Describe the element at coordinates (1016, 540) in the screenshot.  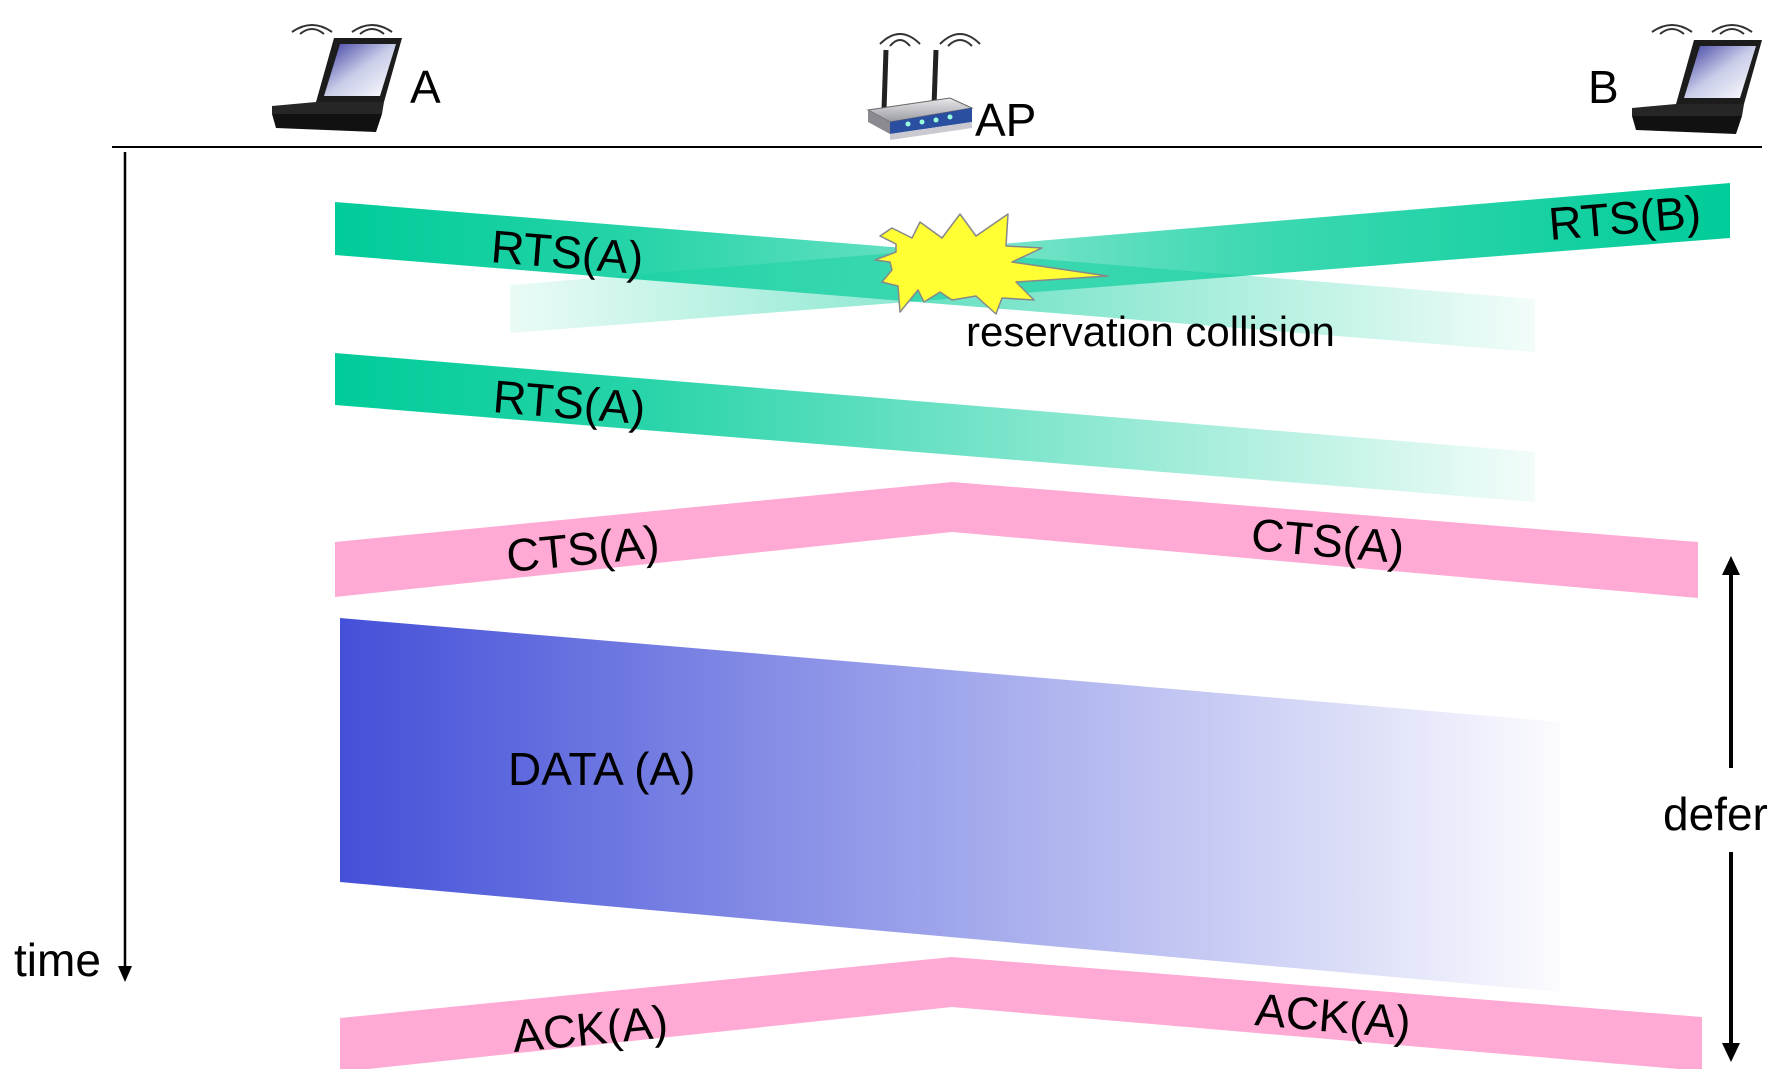
I see `cts-a-band` at that location.